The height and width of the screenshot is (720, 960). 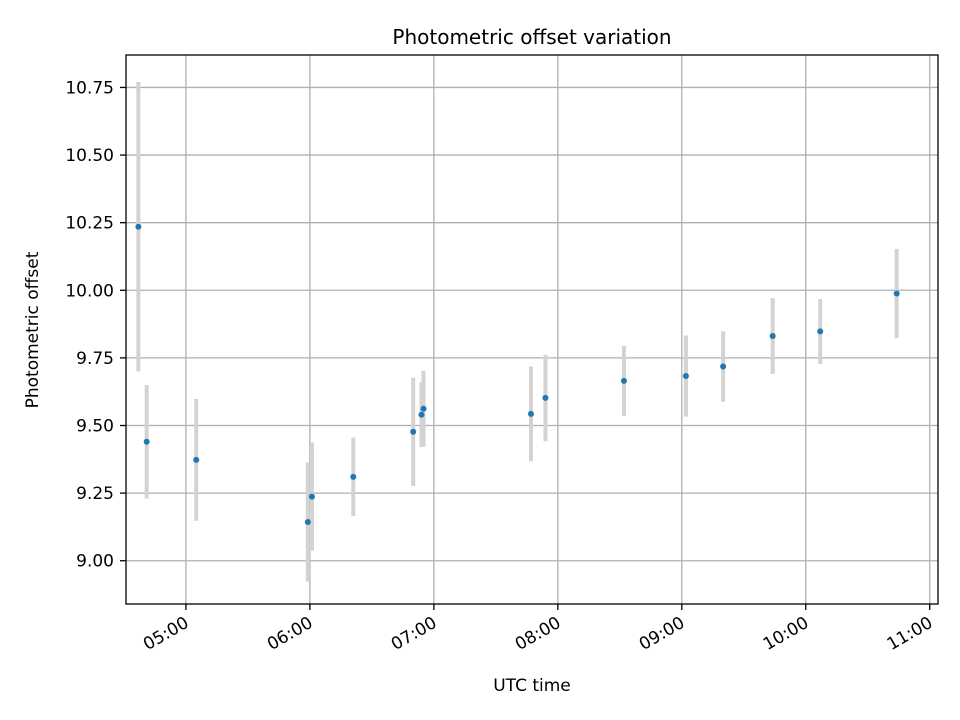 What do you see at coordinates (95, 359) in the screenshot?
I see `y-tick-label: 9.75` at bounding box center [95, 359].